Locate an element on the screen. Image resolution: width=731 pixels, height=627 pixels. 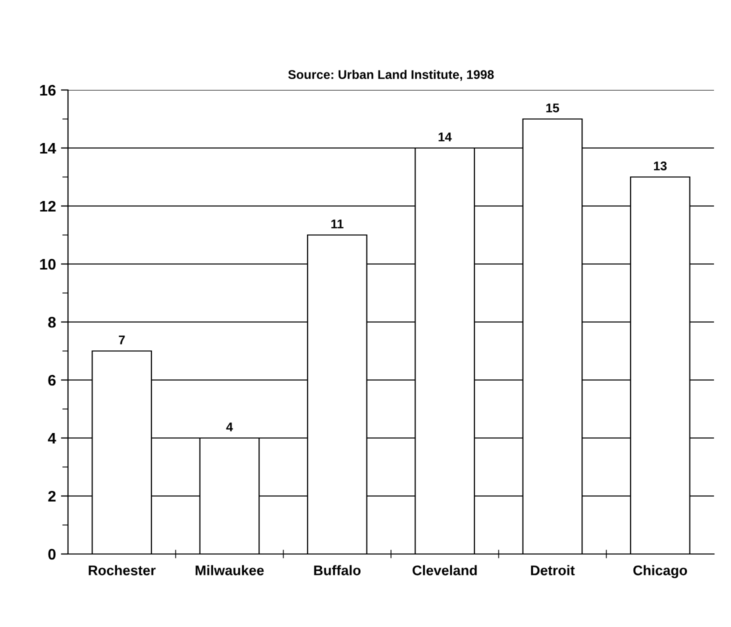
data-label: 4 is located at coordinates (229, 427).